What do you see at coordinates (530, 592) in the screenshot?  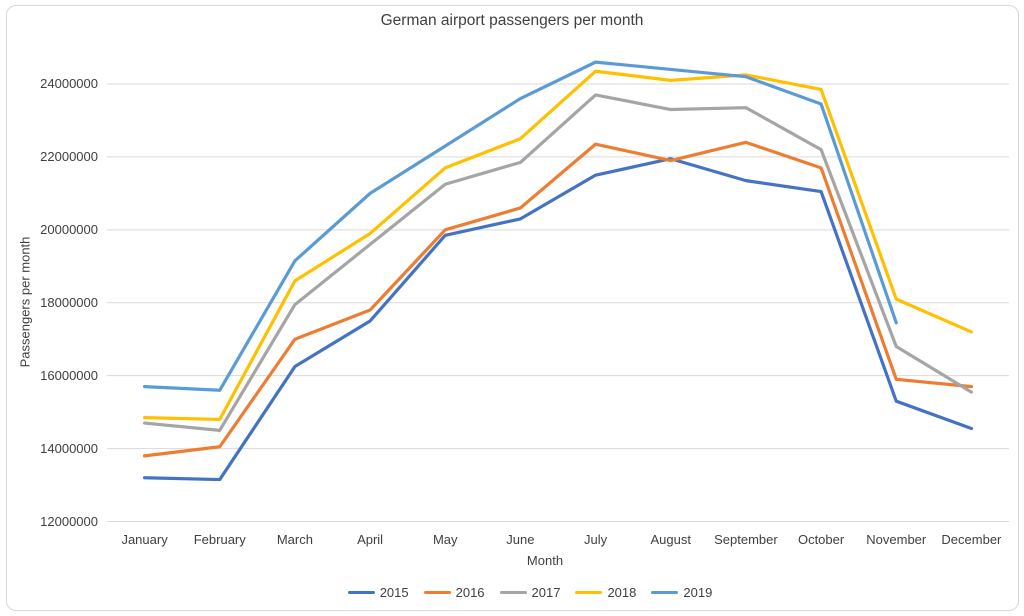 I see `legend-item-2017: 2017` at bounding box center [530, 592].